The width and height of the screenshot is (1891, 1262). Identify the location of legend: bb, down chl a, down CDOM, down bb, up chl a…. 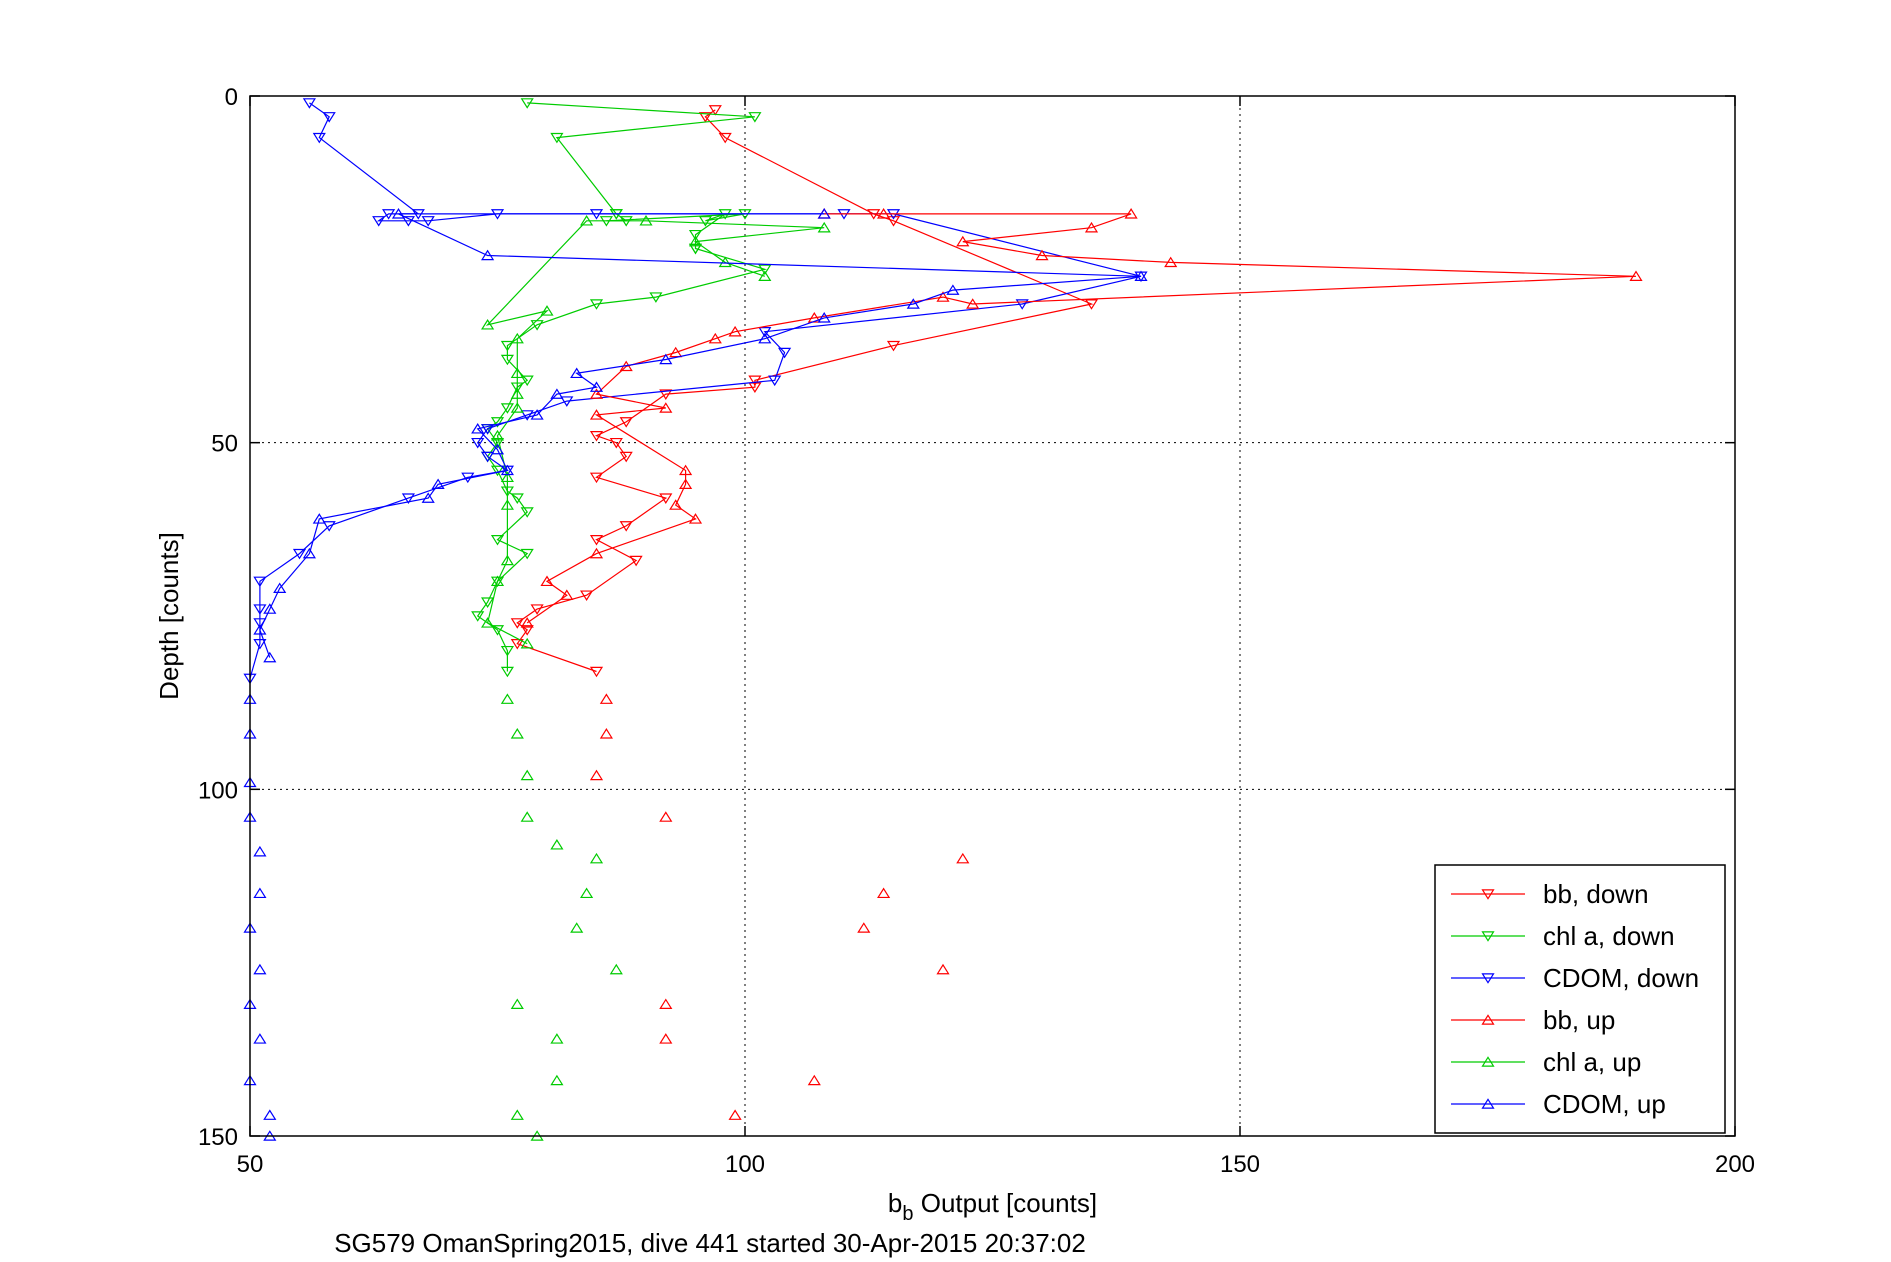
(1580, 999).